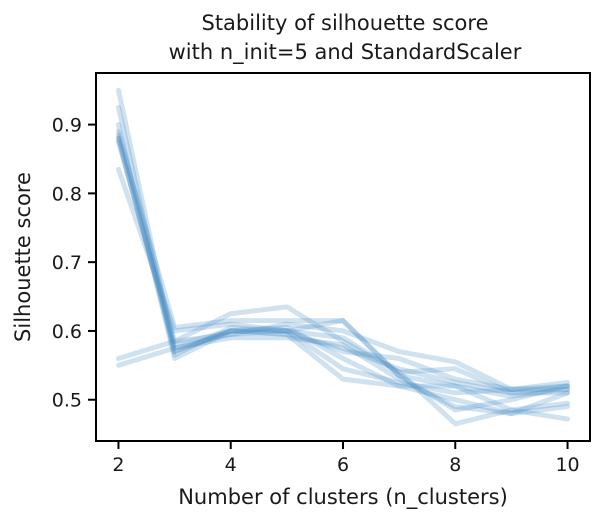 The height and width of the screenshot is (523, 600). Describe the element at coordinates (67, 263) in the screenshot. I see `y-tick-label: 0.7` at that location.